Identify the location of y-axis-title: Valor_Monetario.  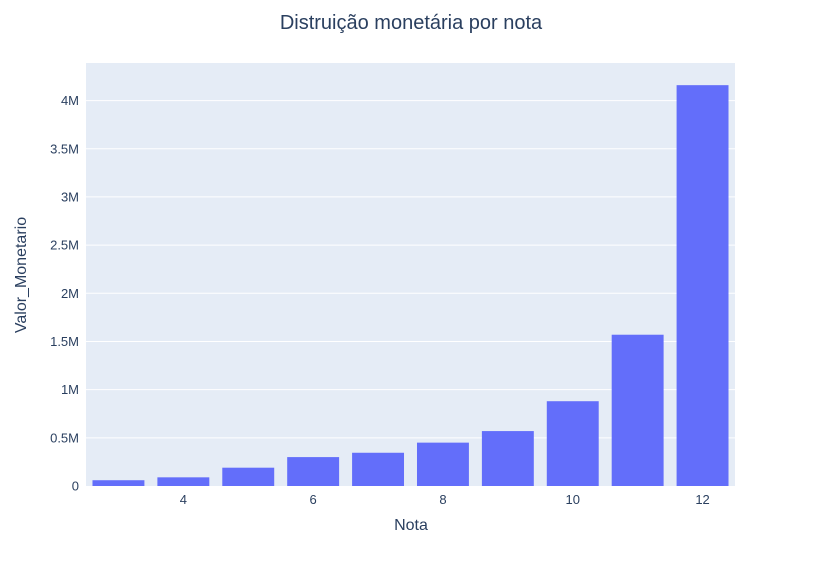
(21, 275).